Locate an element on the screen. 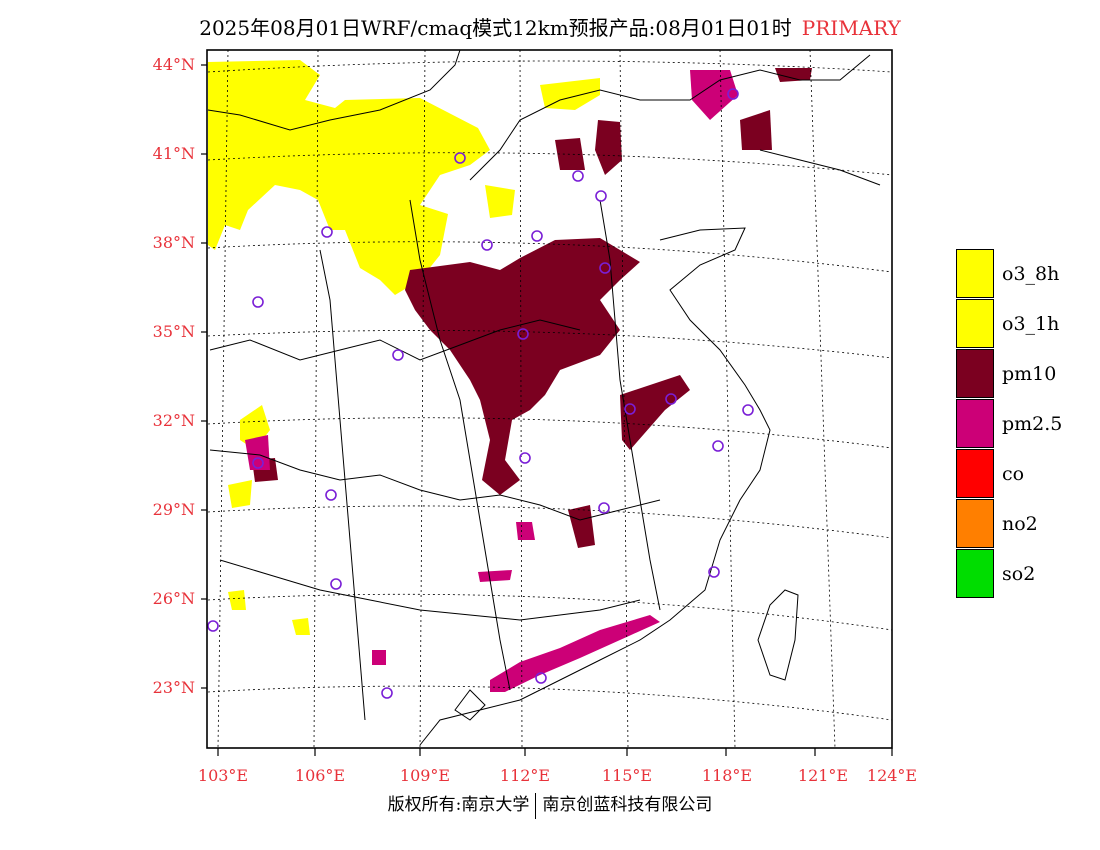  title-text: 2025年08月01日WRF/cmaq模式12km预报产品:08月01日01时 is located at coordinates (495, 28).